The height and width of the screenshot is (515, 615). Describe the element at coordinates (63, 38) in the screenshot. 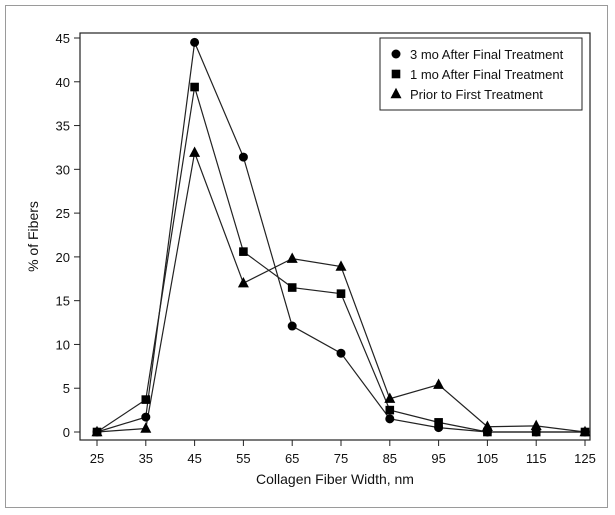

I see `y-tick-label: 45` at that location.